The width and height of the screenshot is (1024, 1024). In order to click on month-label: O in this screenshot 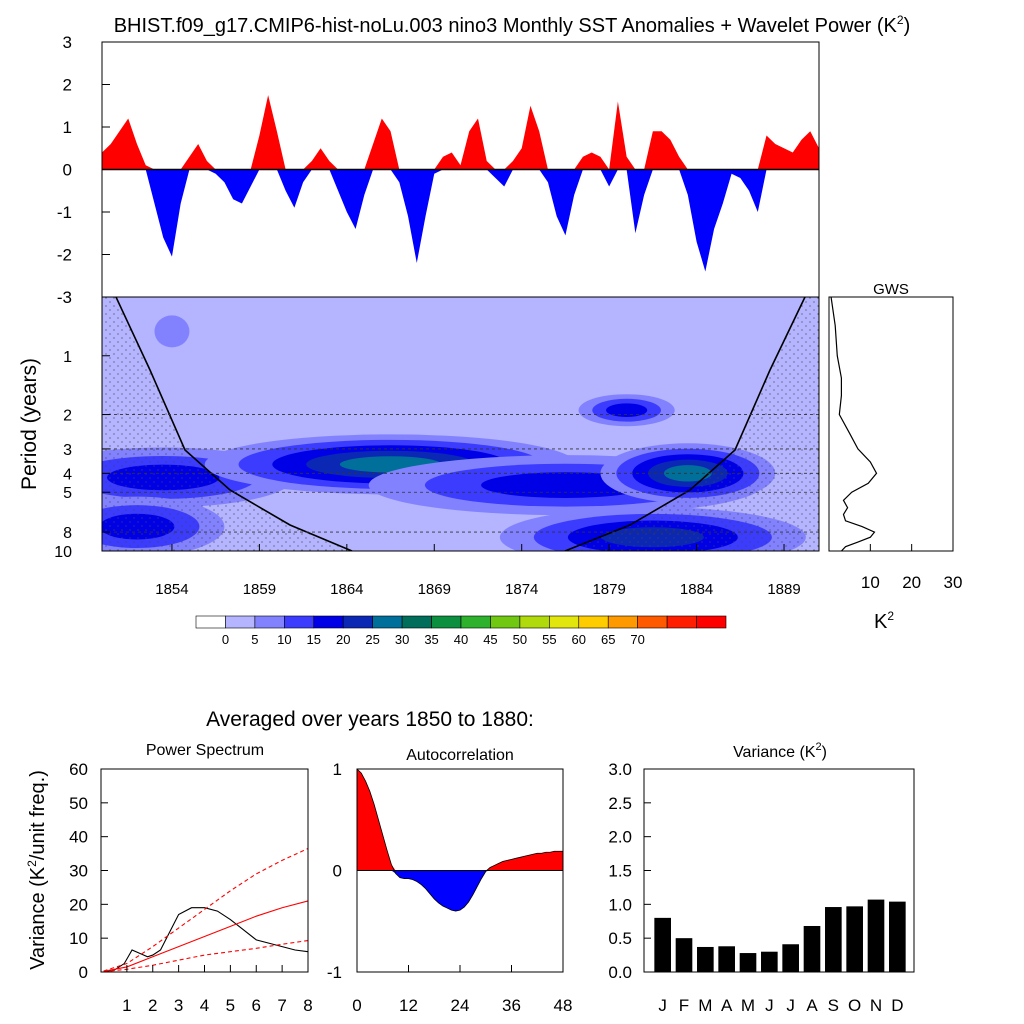, I will do `click(854, 1005)`.